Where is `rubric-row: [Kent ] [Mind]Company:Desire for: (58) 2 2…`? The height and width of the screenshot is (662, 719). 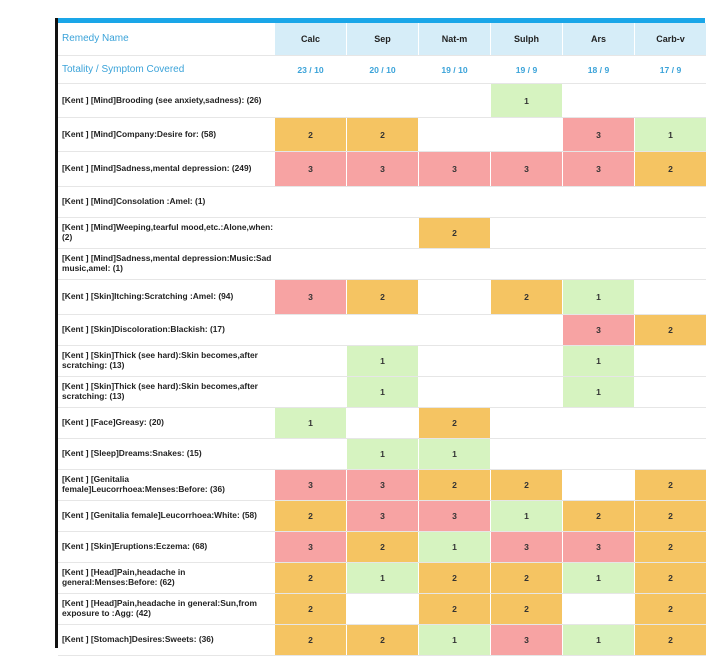
rubric-row: [Kent ] [Mind]Company:Desire for: (58) 2 2… is located at coordinates (382, 134).